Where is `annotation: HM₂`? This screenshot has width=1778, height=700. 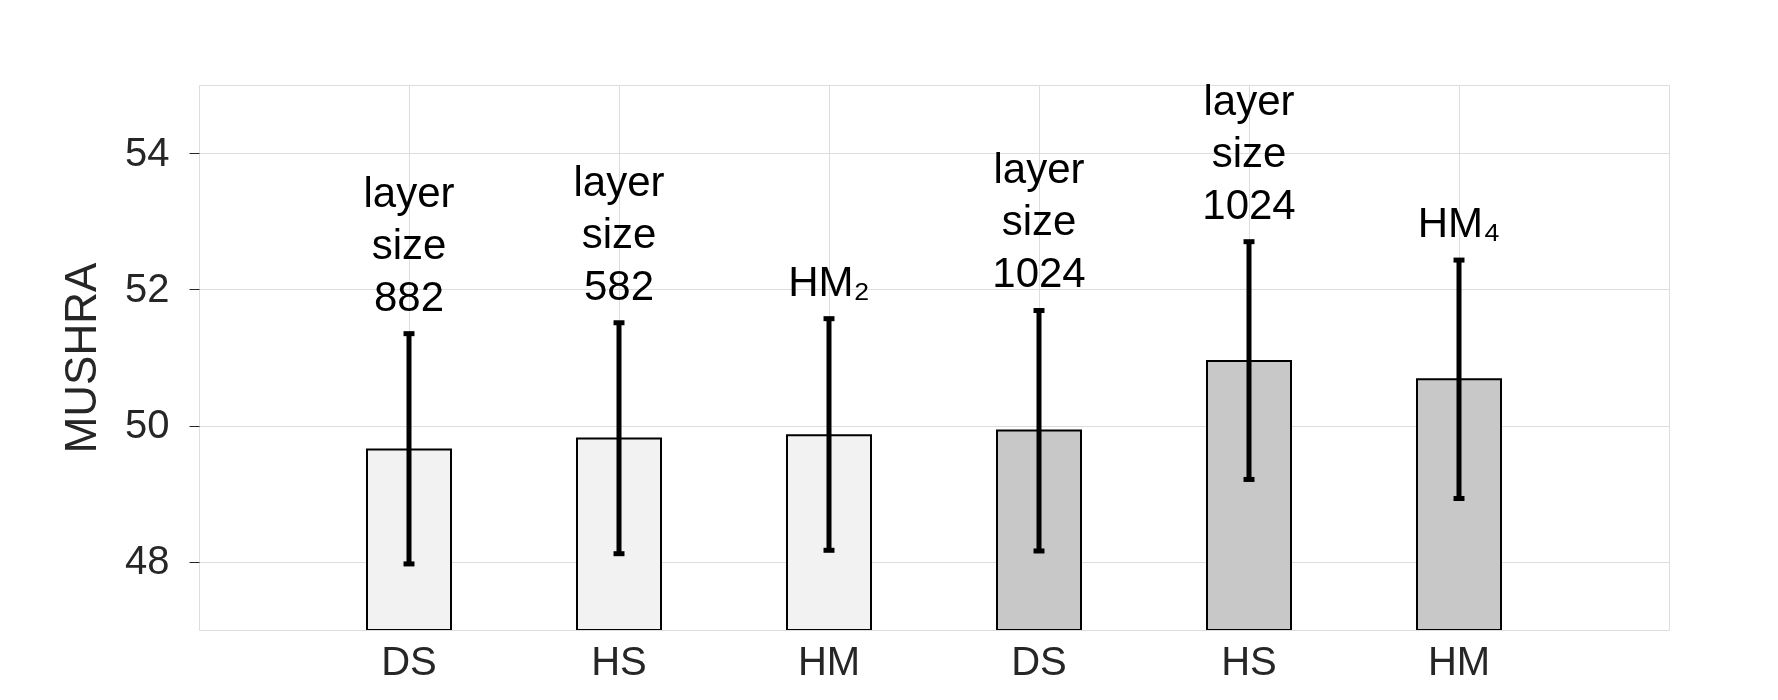
annotation: HM₂ is located at coordinates (829, 281).